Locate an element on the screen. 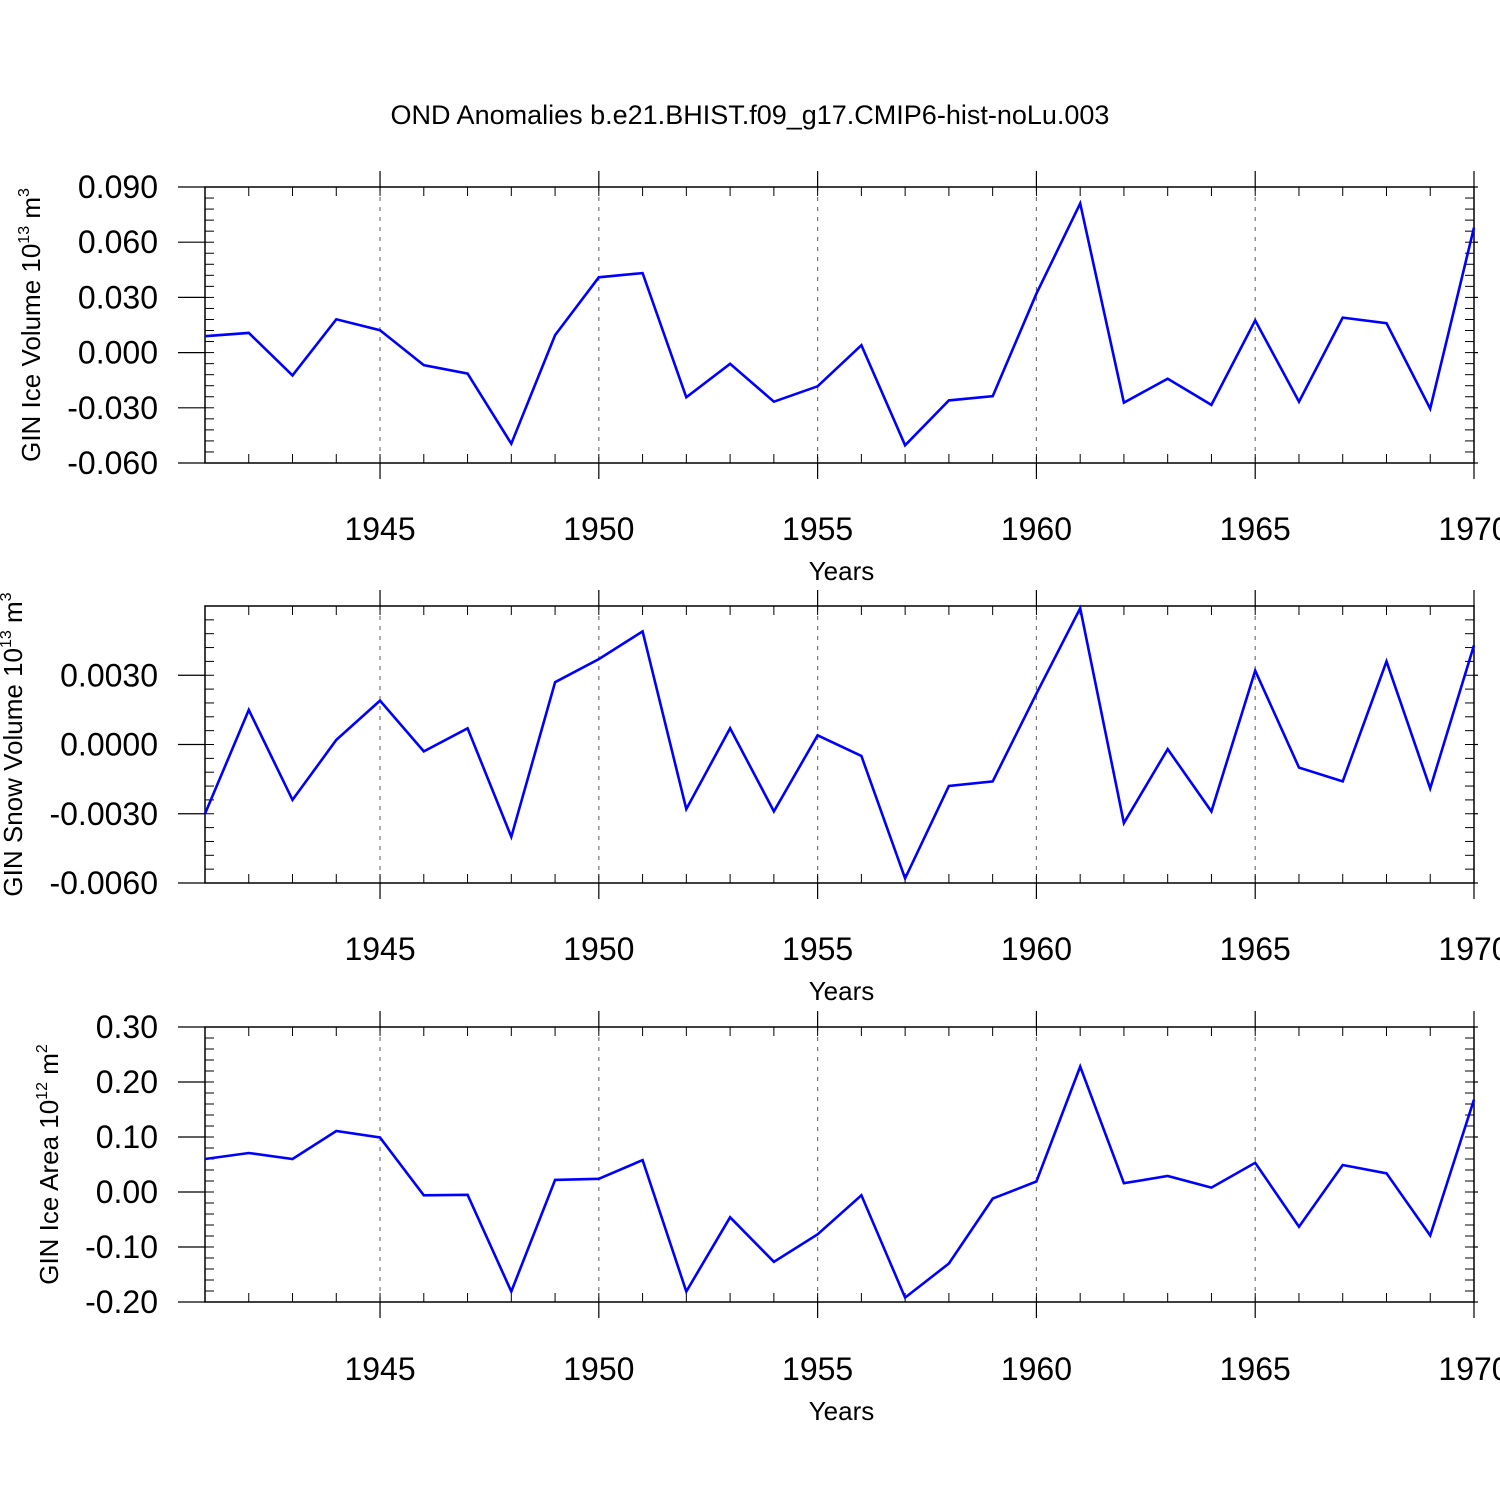  y-tick-label: 0.10 is located at coordinates (127, 1137).